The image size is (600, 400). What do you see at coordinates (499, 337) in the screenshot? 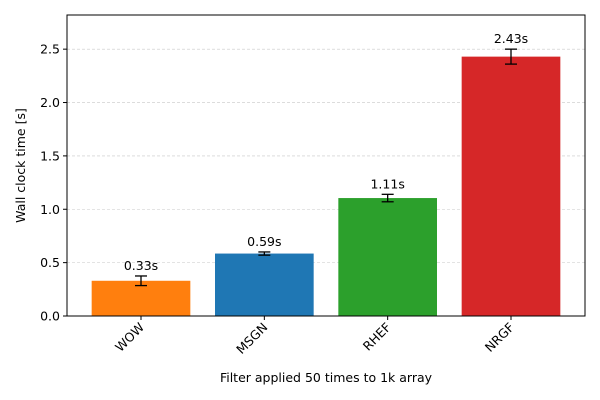
I see `x-tick-label: NRGF` at bounding box center [499, 337].